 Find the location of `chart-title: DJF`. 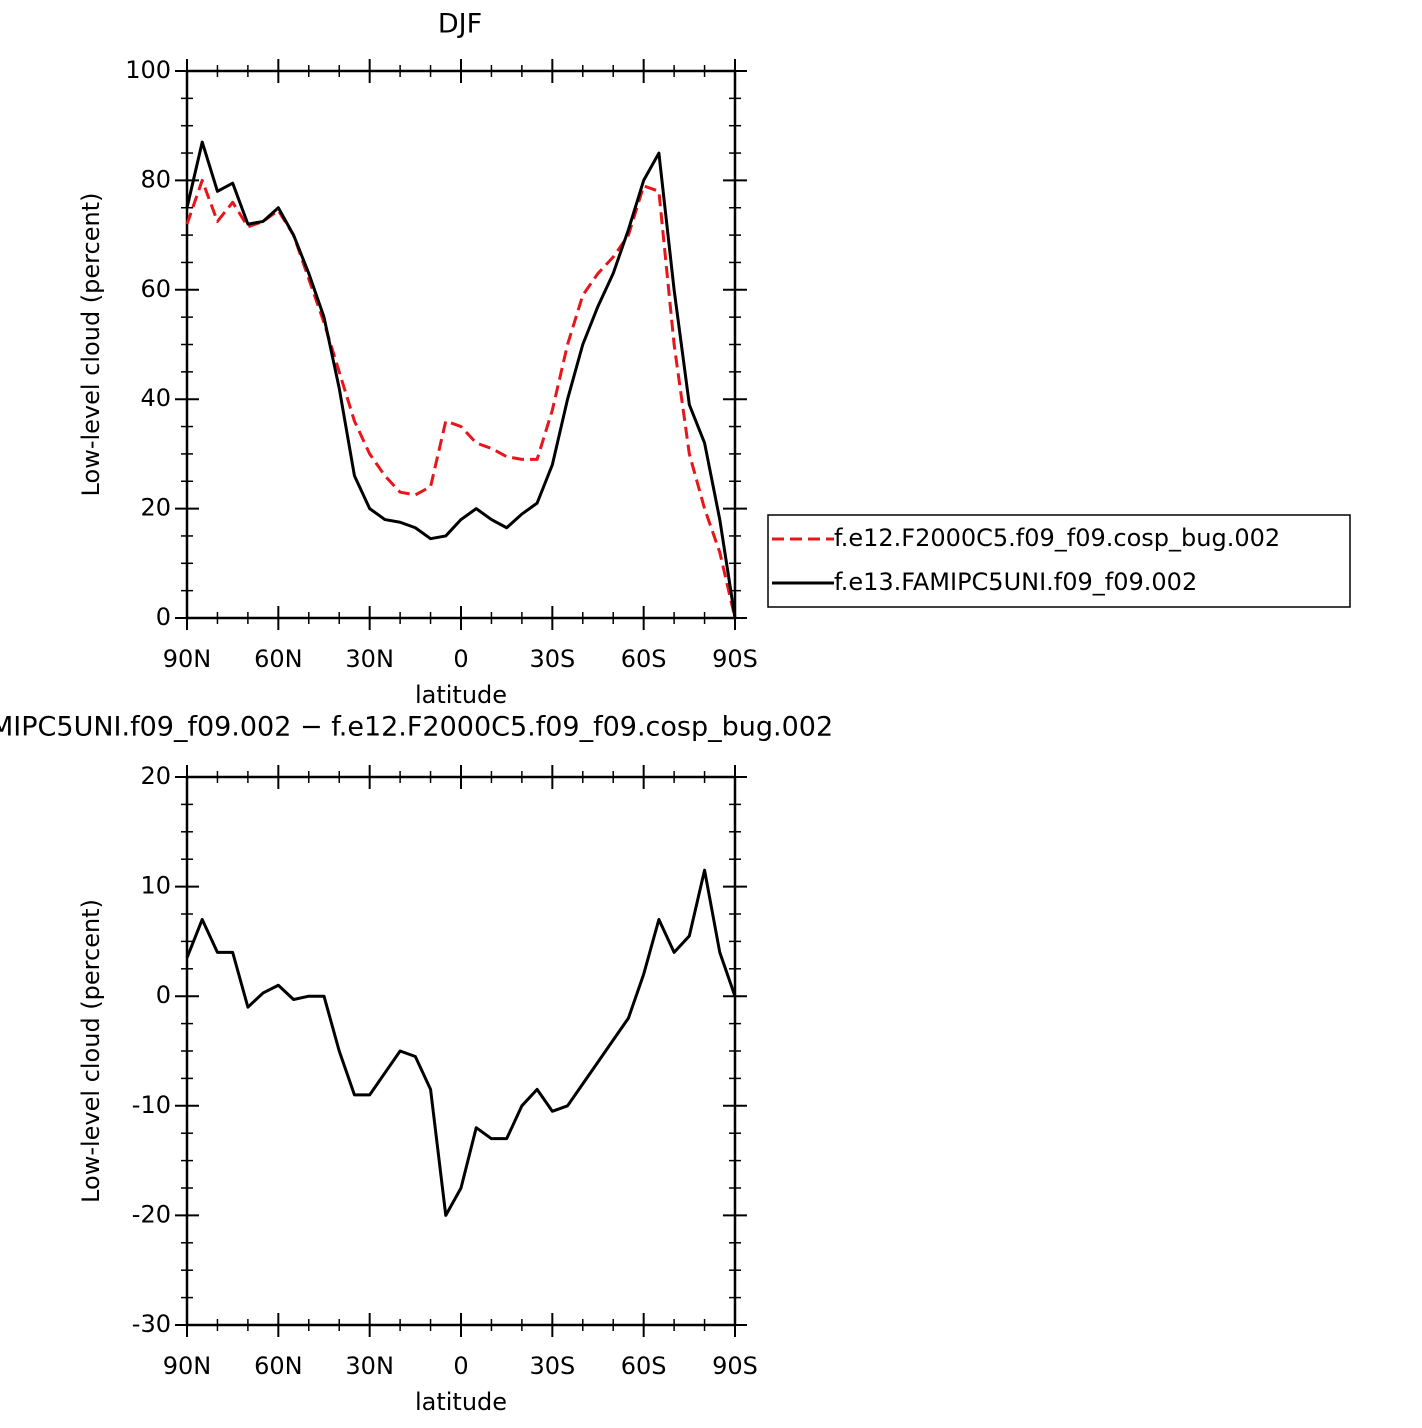

chart-title: DJF is located at coordinates (460, 24).